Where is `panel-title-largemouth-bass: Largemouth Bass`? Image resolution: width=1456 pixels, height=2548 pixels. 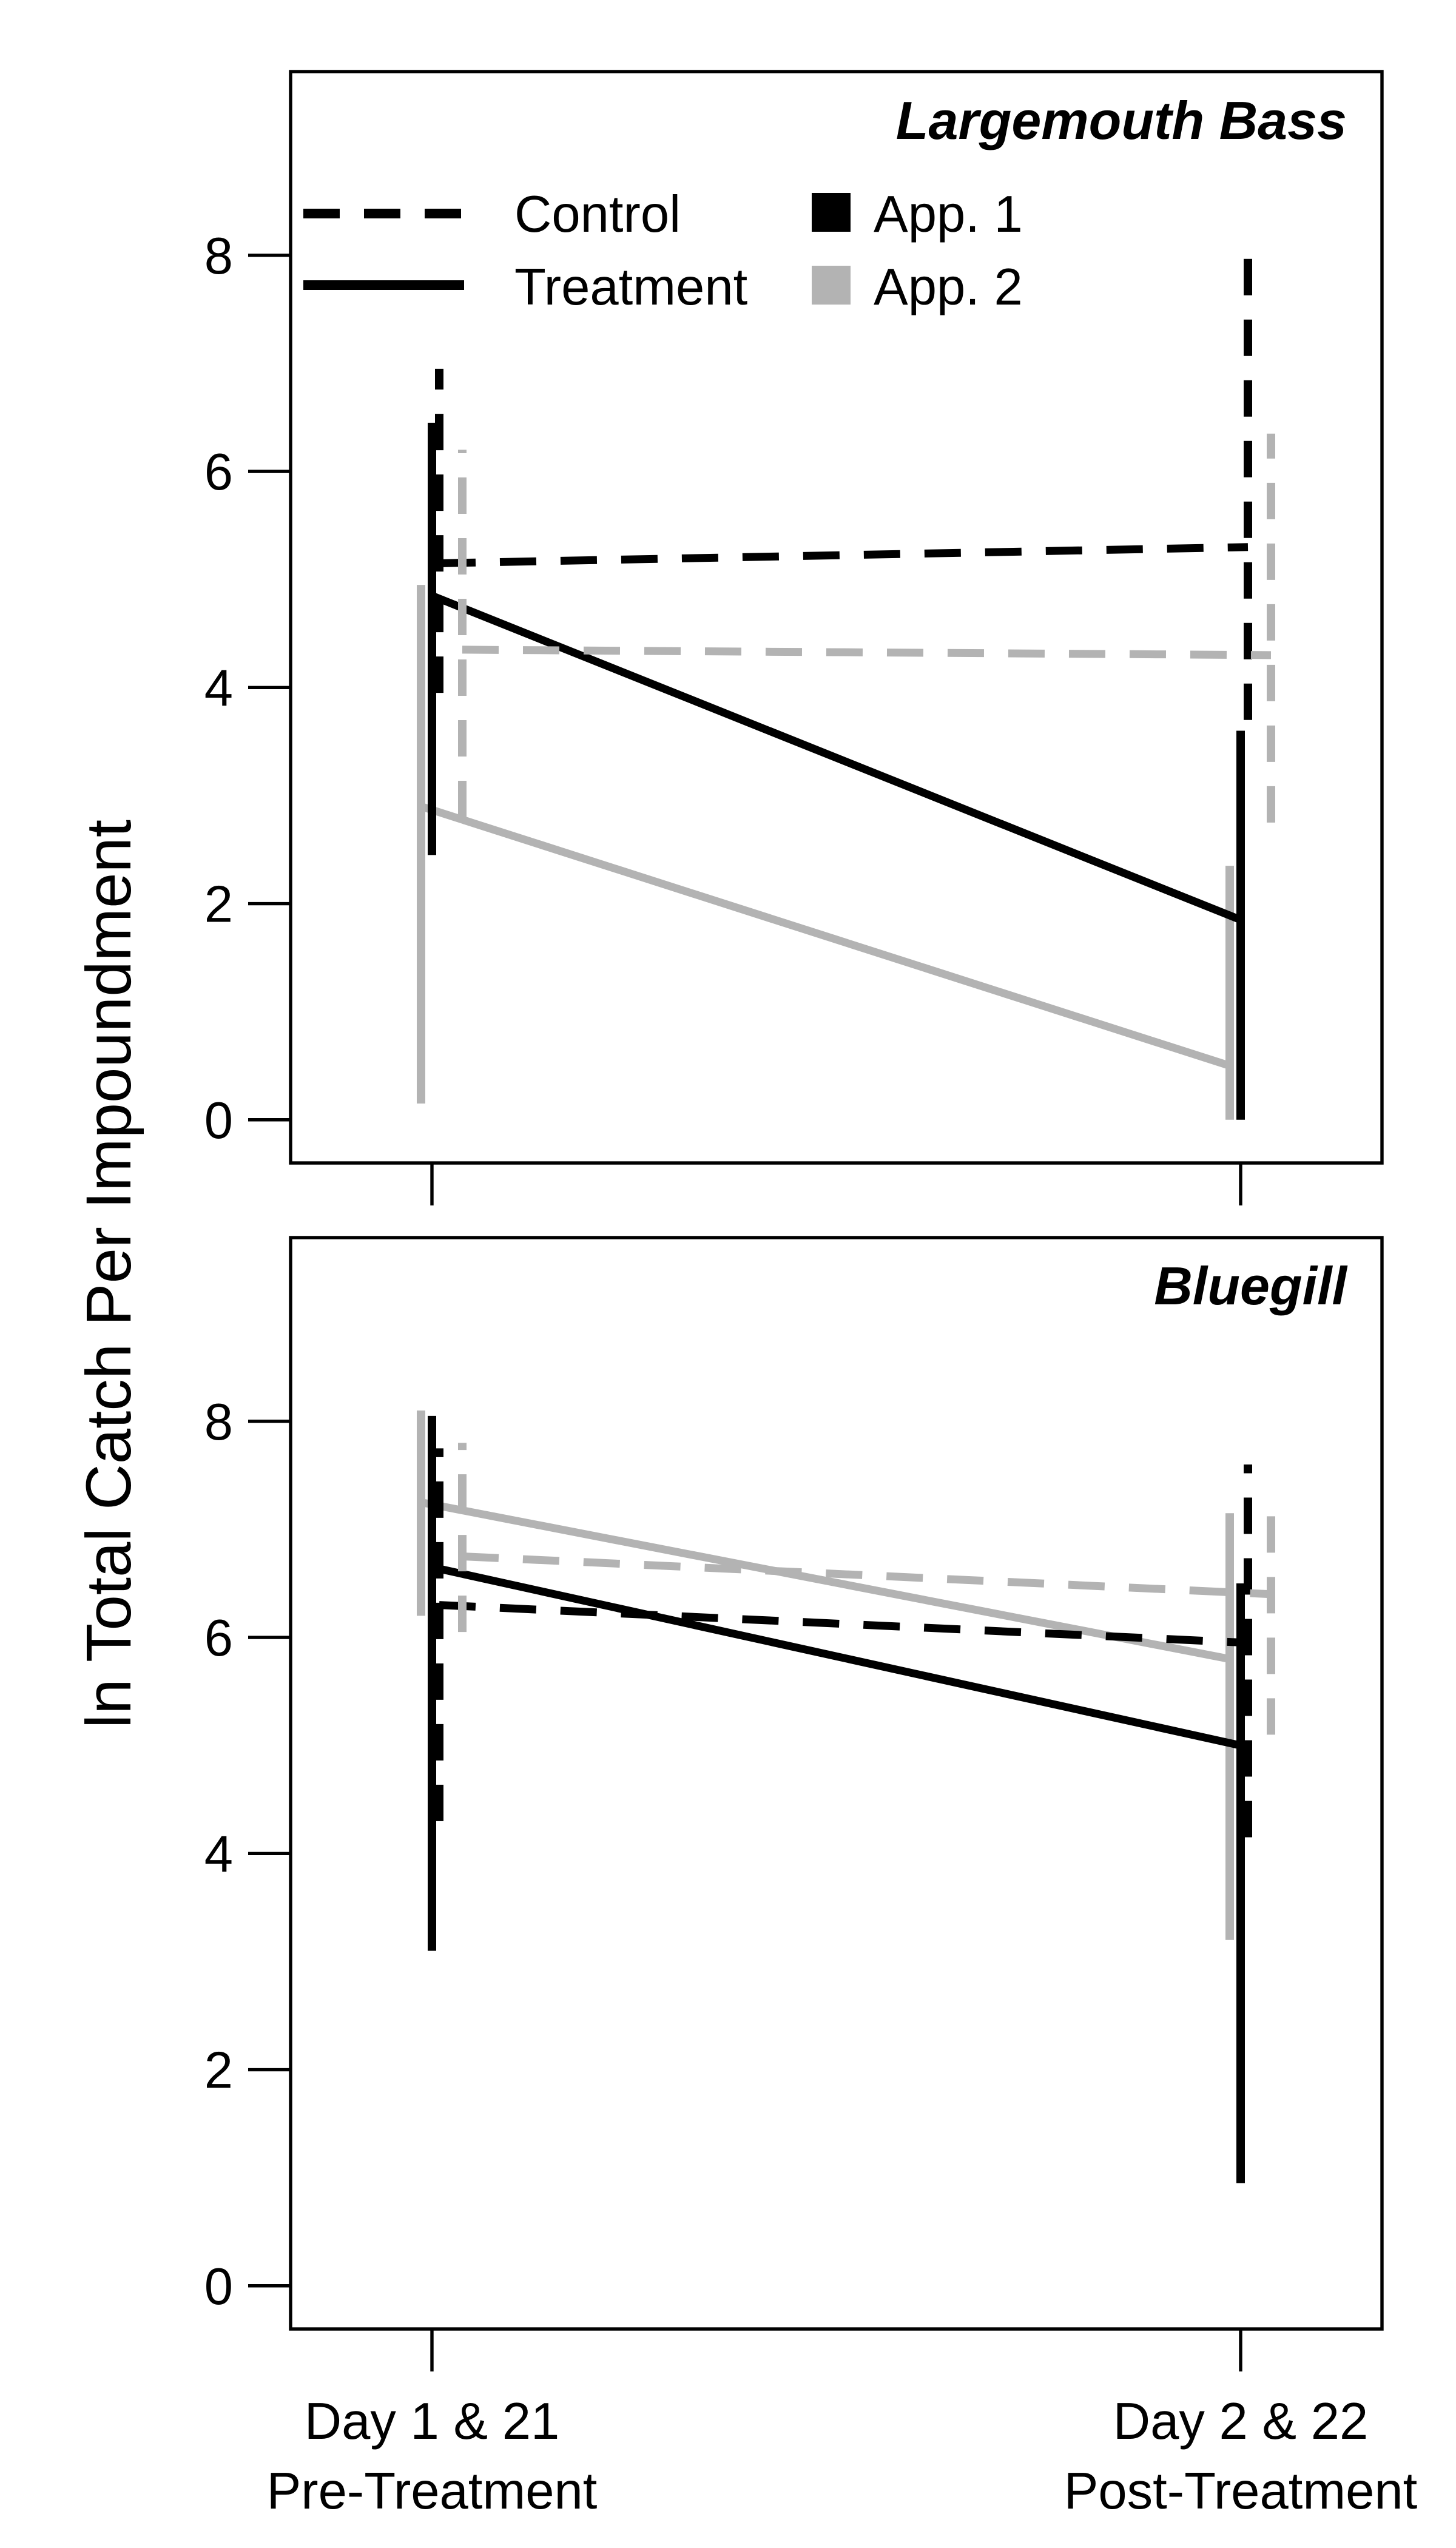 panel-title-largemouth-bass: Largemouth Bass is located at coordinates (1121, 120).